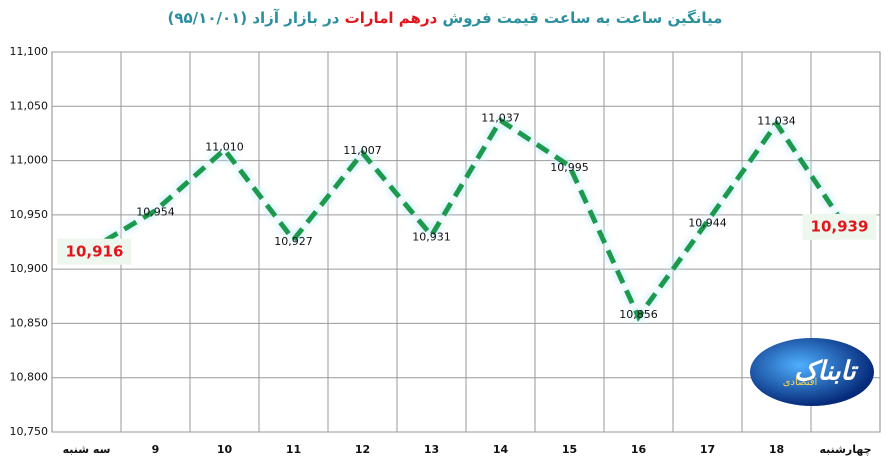 The width and height of the screenshot is (890, 468). Describe the element at coordinates (156, 449) in the screenshot. I see `x-tick-label: 9` at that location.